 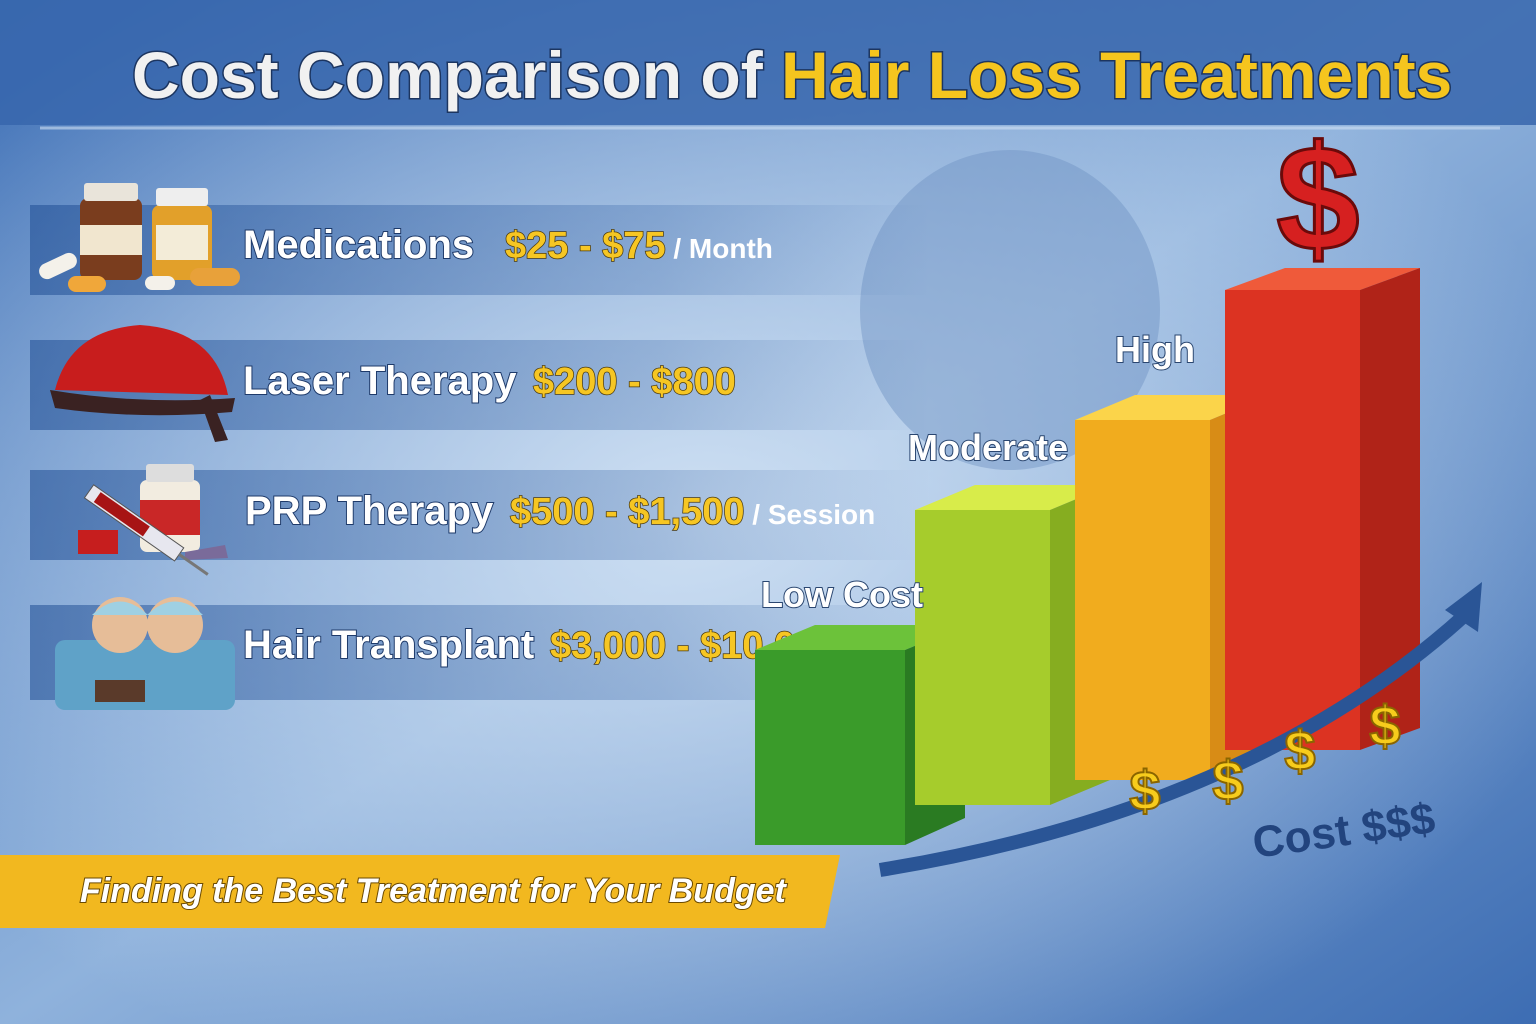 What do you see at coordinates (369, 511) in the screenshot?
I see `treatment-name: PRP Therapy` at bounding box center [369, 511].